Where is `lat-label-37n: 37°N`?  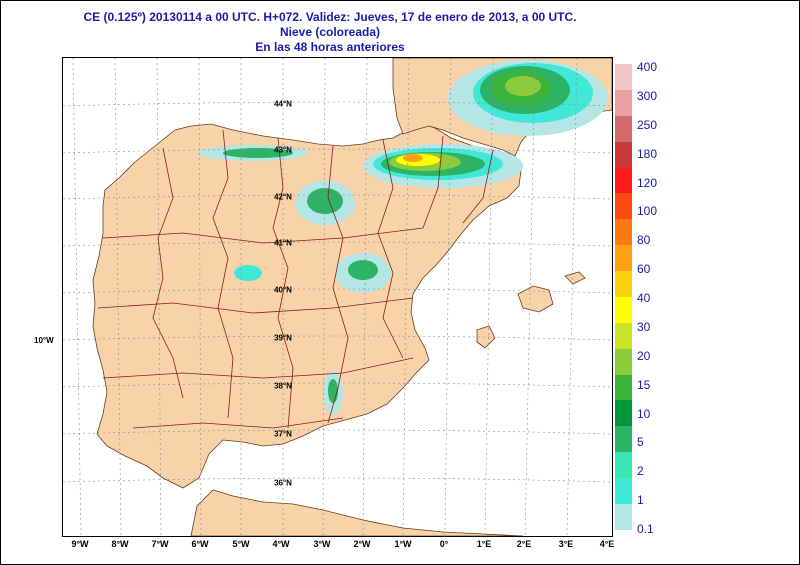
lat-label-37n: 37°N is located at coordinates (283, 434).